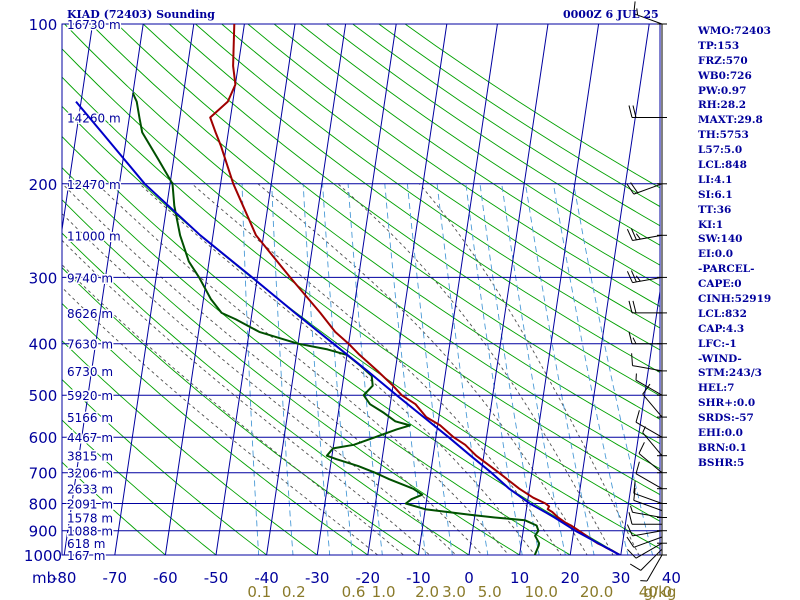 The height and width of the screenshot is (600, 800). I want to click on temperature-tick-label: -40, so click(266, 578).